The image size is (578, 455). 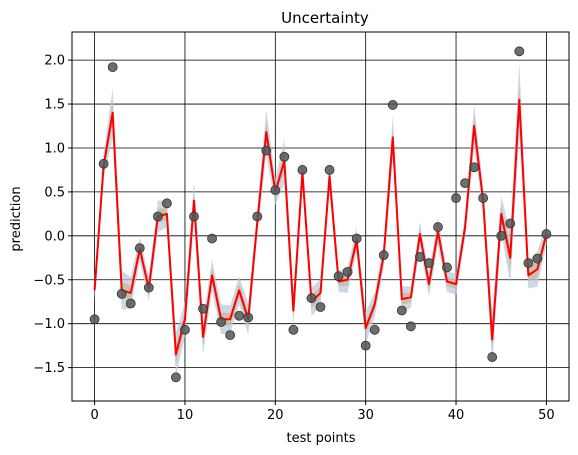 What do you see at coordinates (365, 415) in the screenshot?
I see `x-tick-label: 30` at bounding box center [365, 415].